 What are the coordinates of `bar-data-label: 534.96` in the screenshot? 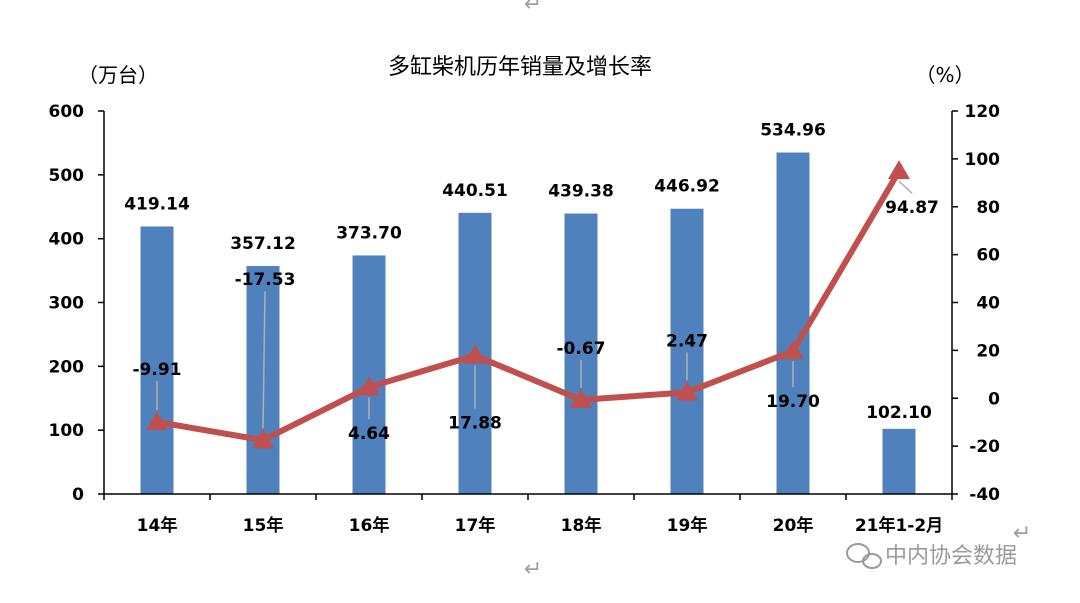 It's located at (793, 131).